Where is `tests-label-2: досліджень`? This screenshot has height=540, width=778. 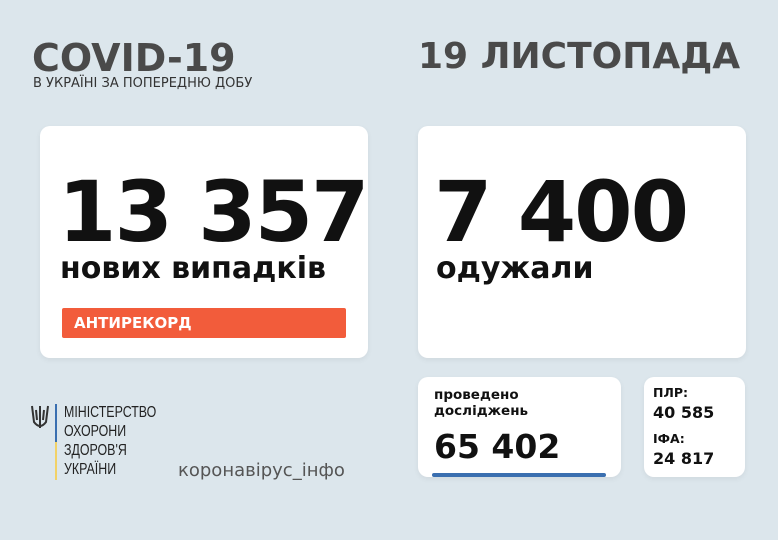
tests-label-2: досліджень is located at coordinates (481, 411).